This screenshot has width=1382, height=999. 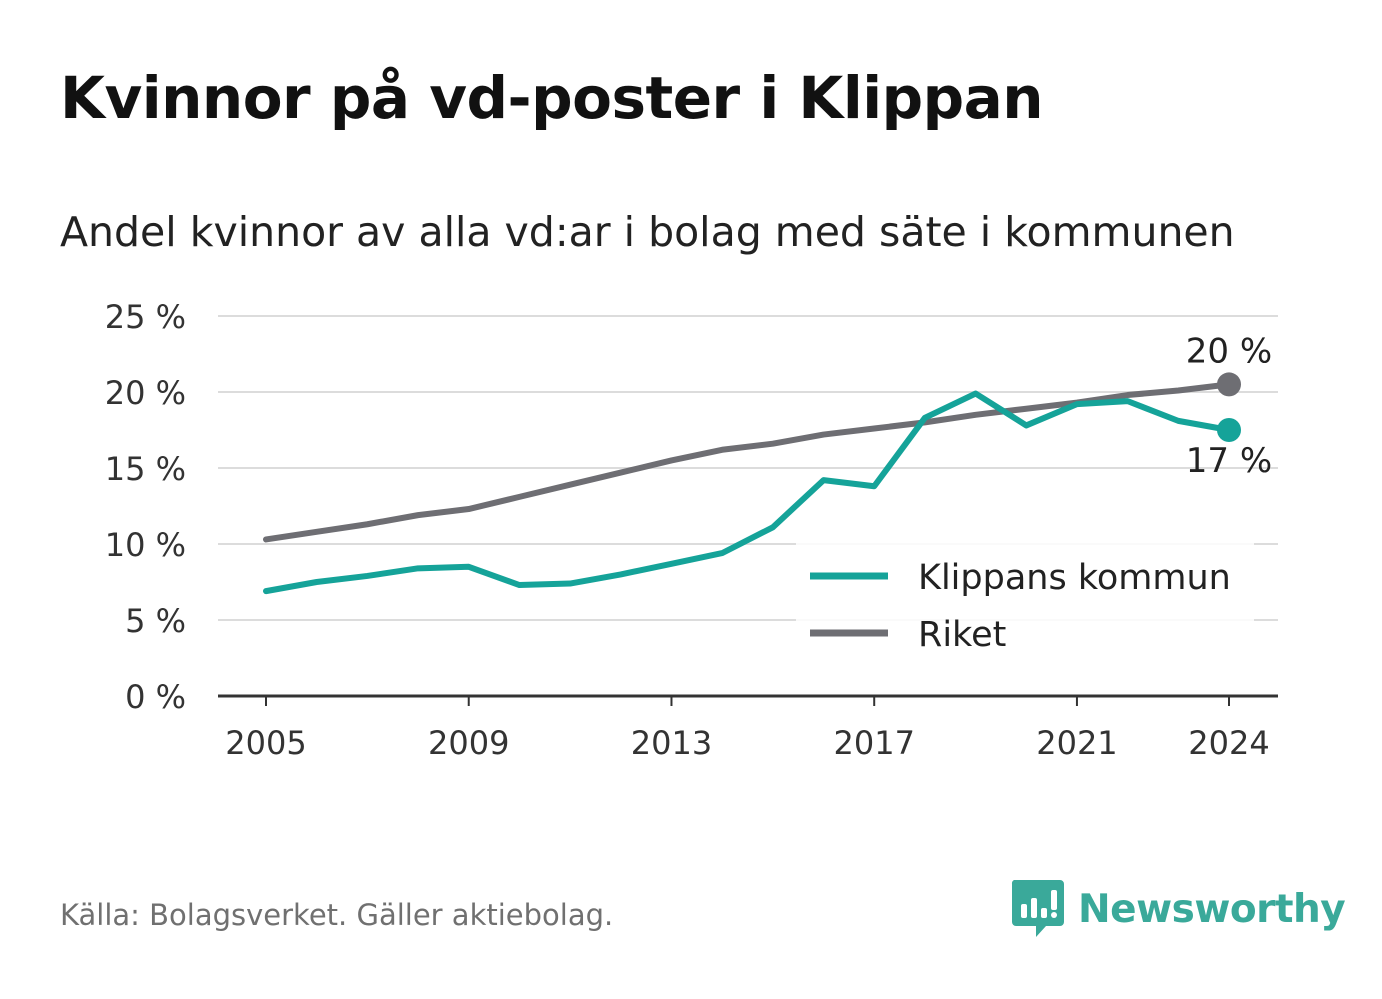 I want to click on newsworthy-logo: Newsworthy, so click(x=1178, y=909).